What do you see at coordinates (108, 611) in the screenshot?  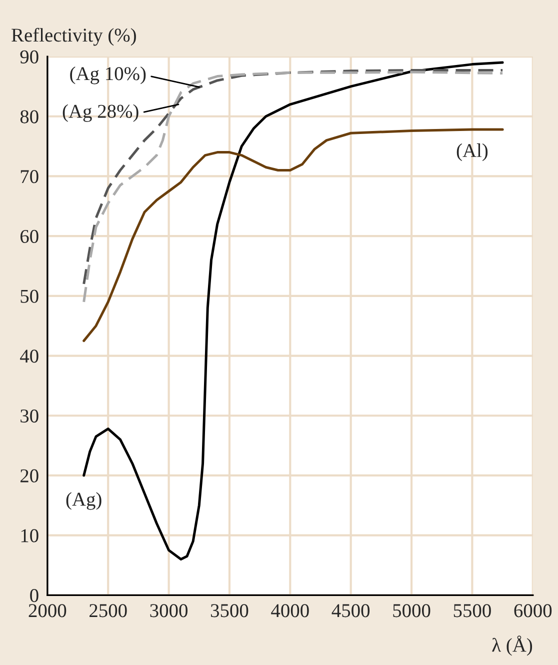 I see `x-tick-label: 2500` at bounding box center [108, 611].